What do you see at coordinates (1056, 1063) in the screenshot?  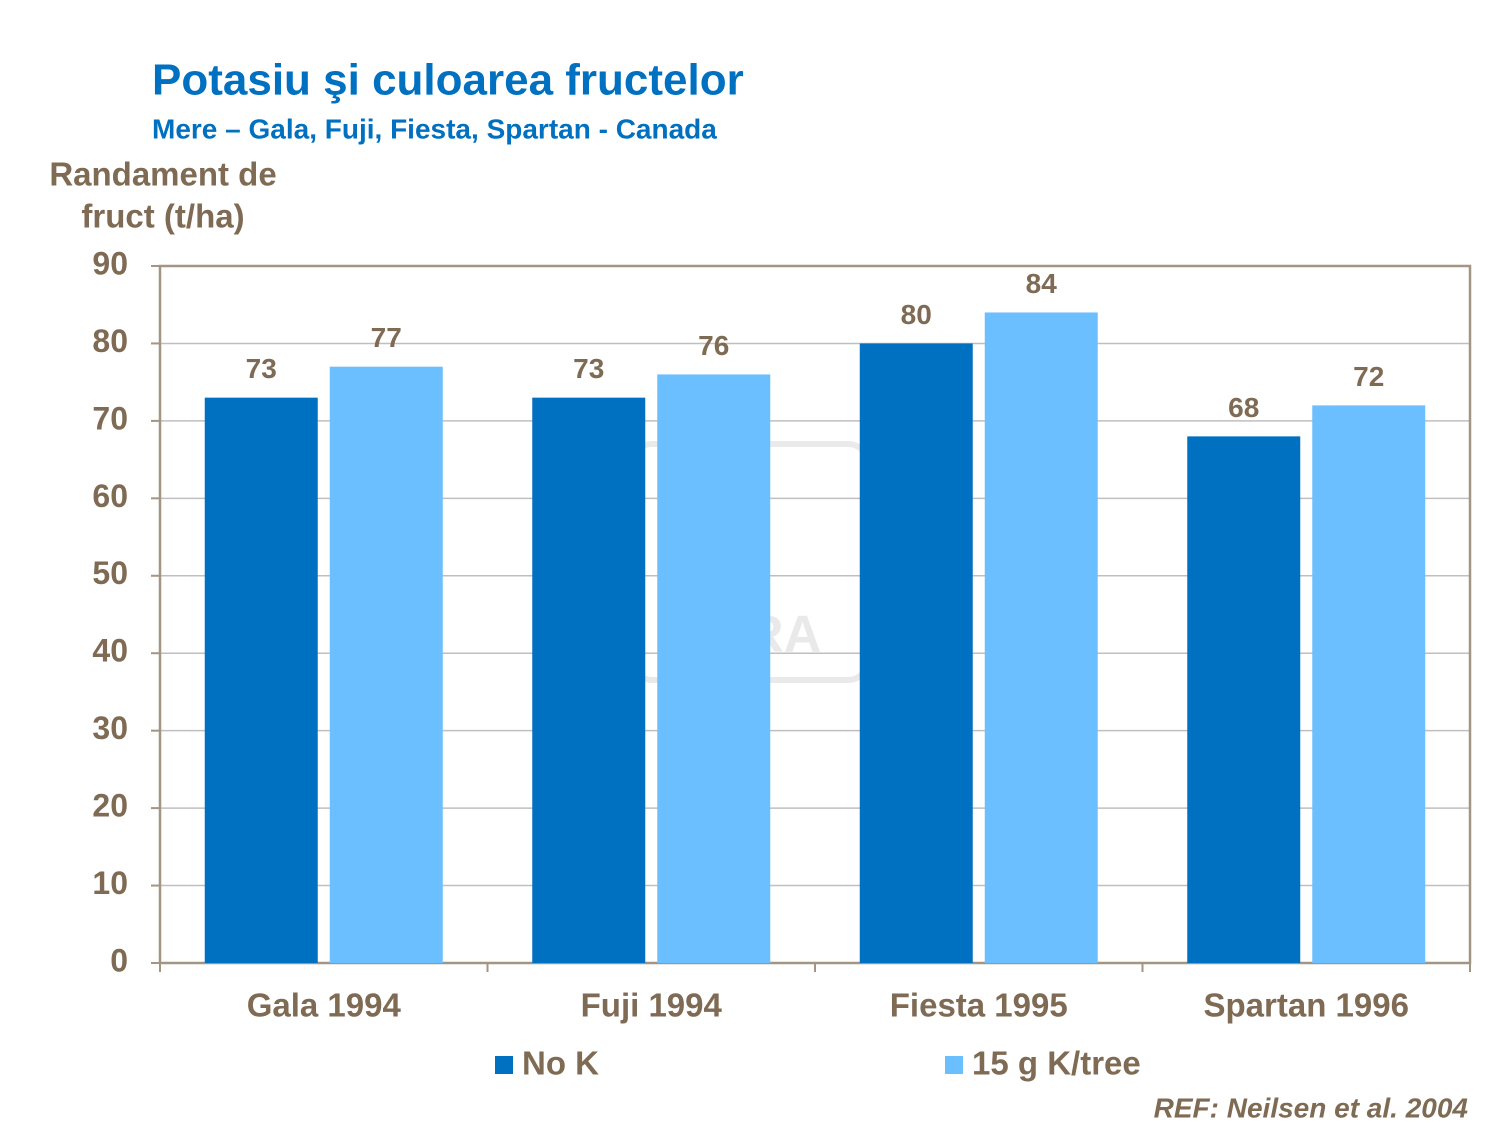 I see `legend-label: 15 g K/tree` at bounding box center [1056, 1063].